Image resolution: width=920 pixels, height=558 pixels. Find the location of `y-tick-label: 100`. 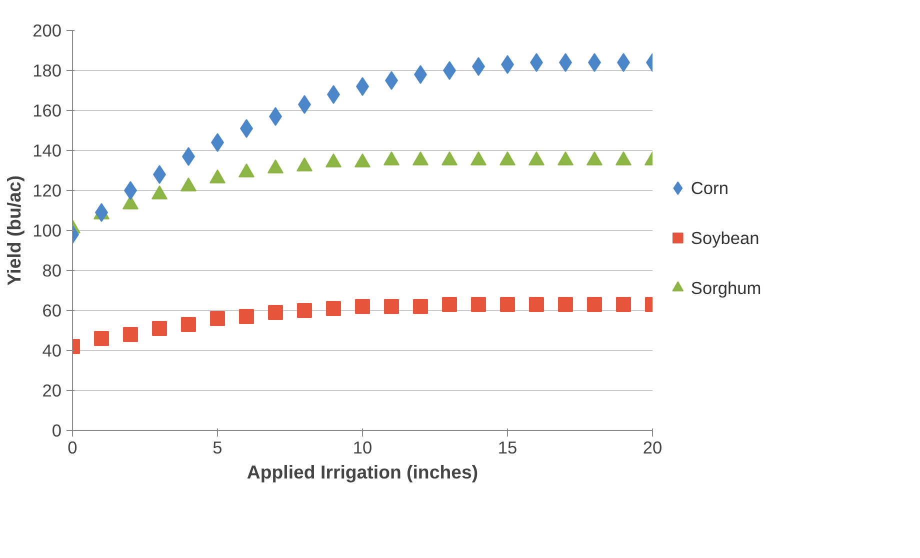

y-tick-label: 100 is located at coordinates (47, 230).